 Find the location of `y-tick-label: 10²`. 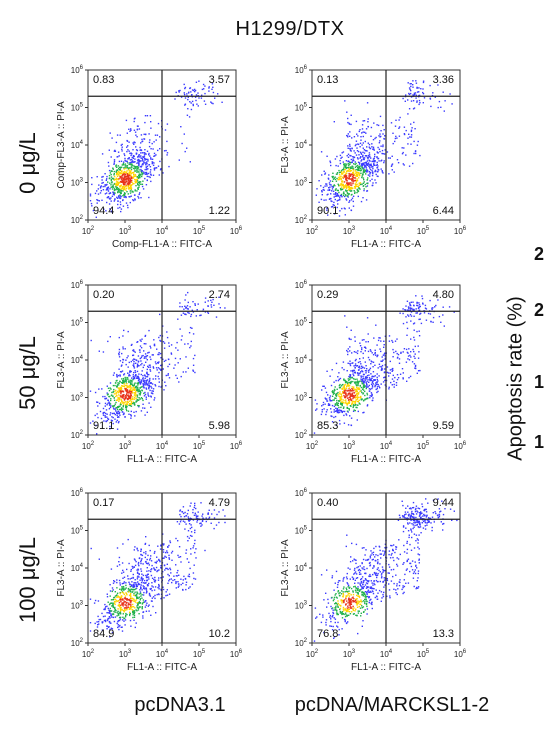

y-tick-label: 10² is located at coordinates (77, 643).